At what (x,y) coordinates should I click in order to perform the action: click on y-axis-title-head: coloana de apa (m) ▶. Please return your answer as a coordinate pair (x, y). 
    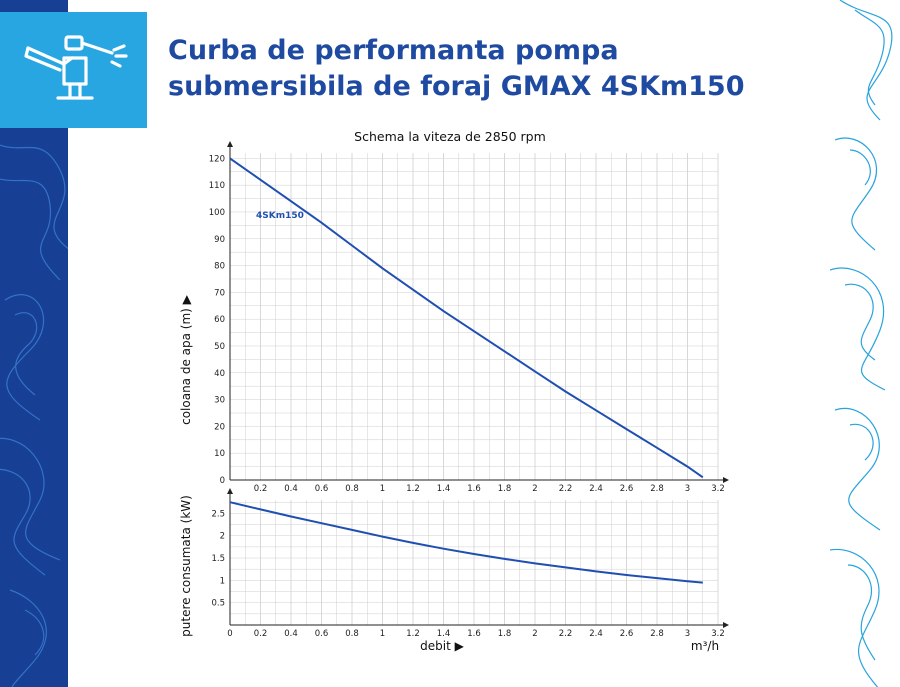
    Looking at the image, I should click on (186, 359).